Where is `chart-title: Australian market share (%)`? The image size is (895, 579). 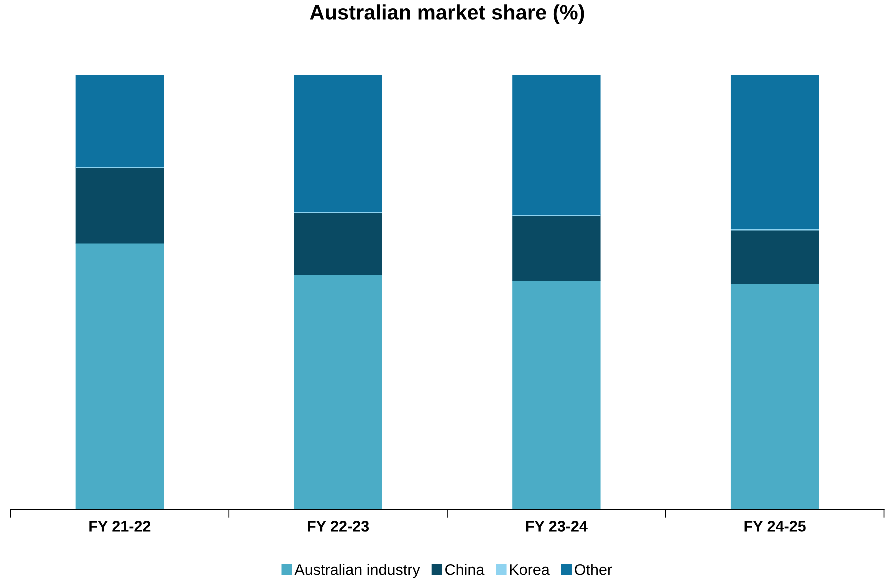 chart-title: Australian market share (%) is located at coordinates (447, 14).